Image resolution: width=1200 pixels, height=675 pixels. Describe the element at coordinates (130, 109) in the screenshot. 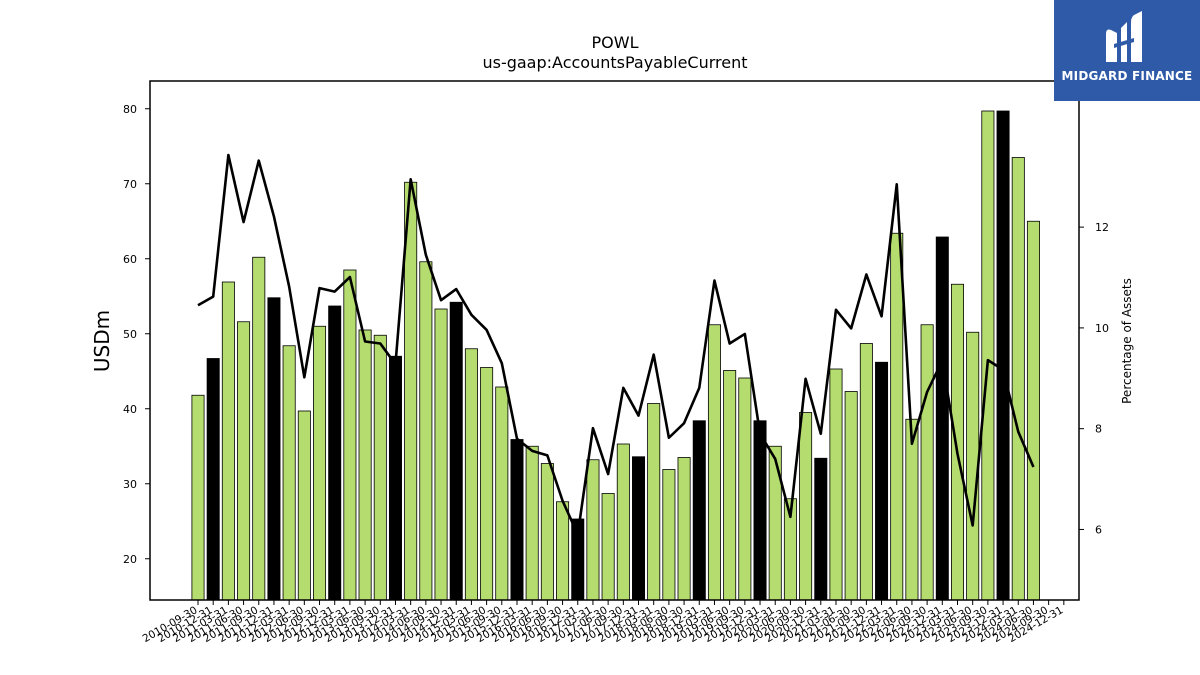

I see `y-tick-label-80: 80` at that location.